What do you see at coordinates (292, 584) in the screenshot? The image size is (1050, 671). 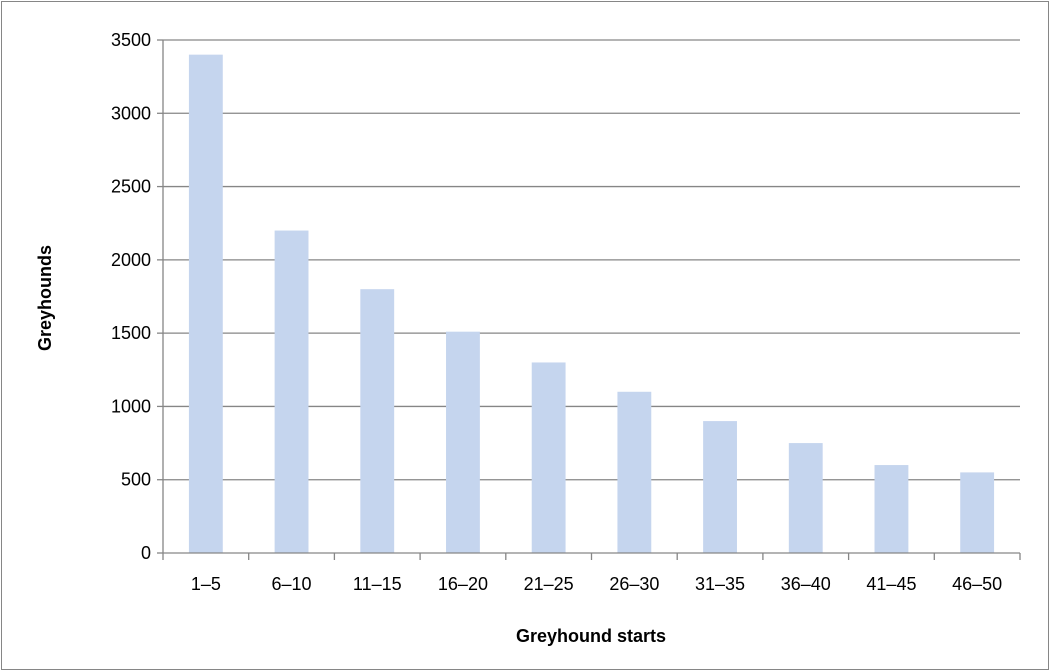 I see `x-tick-label: 6–10` at bounding box center [292, 584].